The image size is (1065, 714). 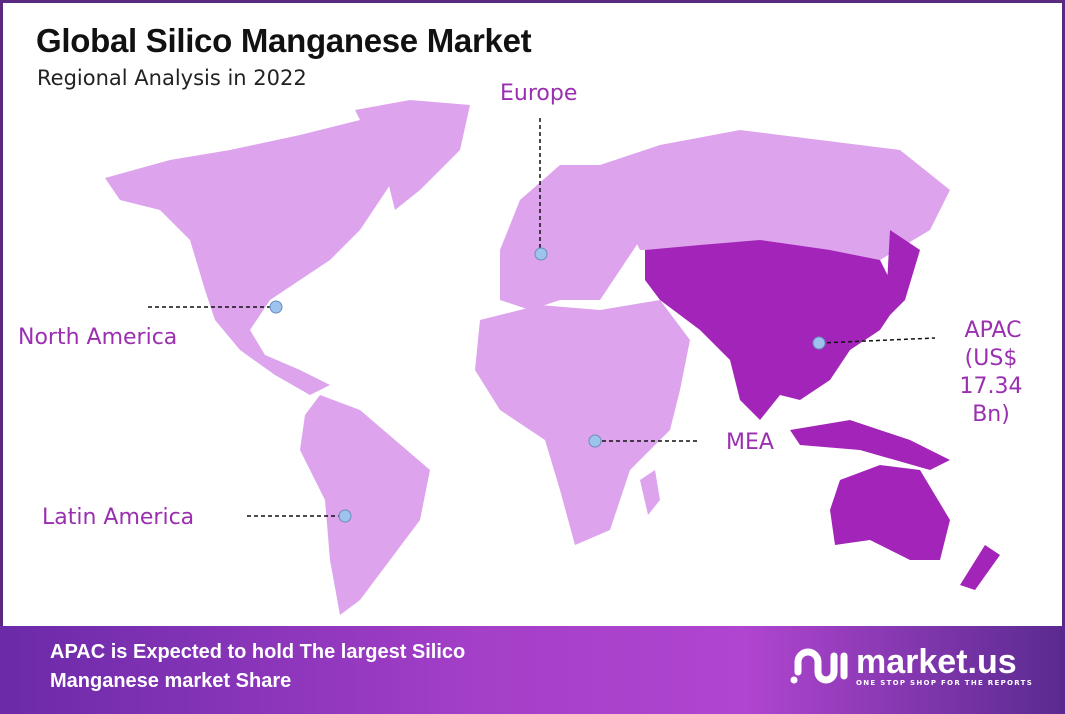 What do you see at coordinates (775, 195) in the screenshot?
I see `region-russia` at bounding box center [775, 195].